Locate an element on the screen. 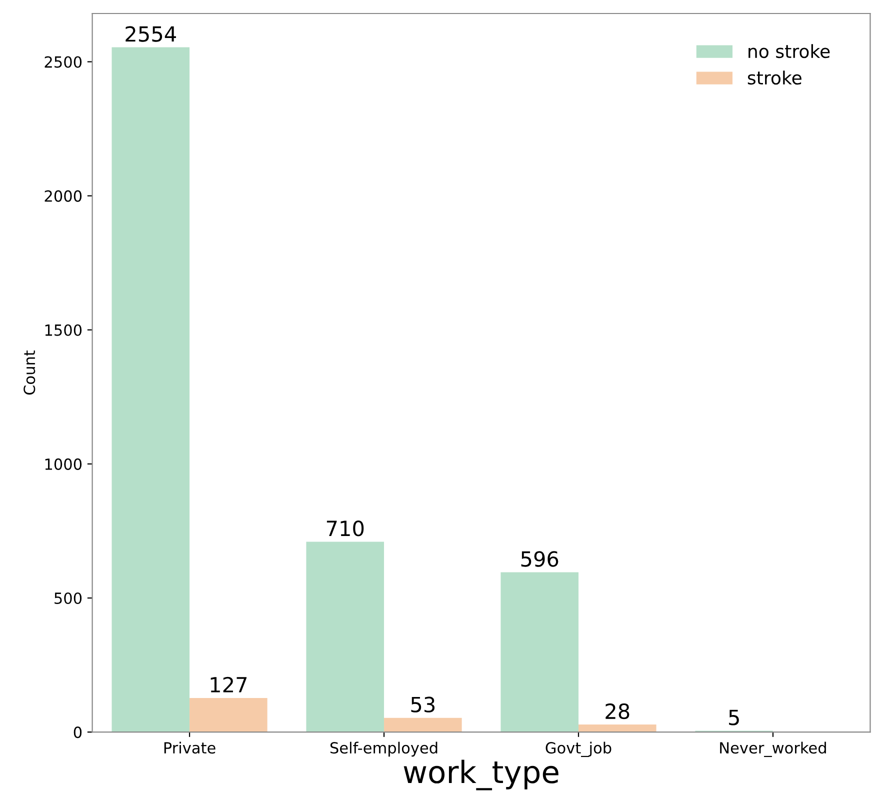  x-tick-label: Never_worked is located at coordinates (773, 749).